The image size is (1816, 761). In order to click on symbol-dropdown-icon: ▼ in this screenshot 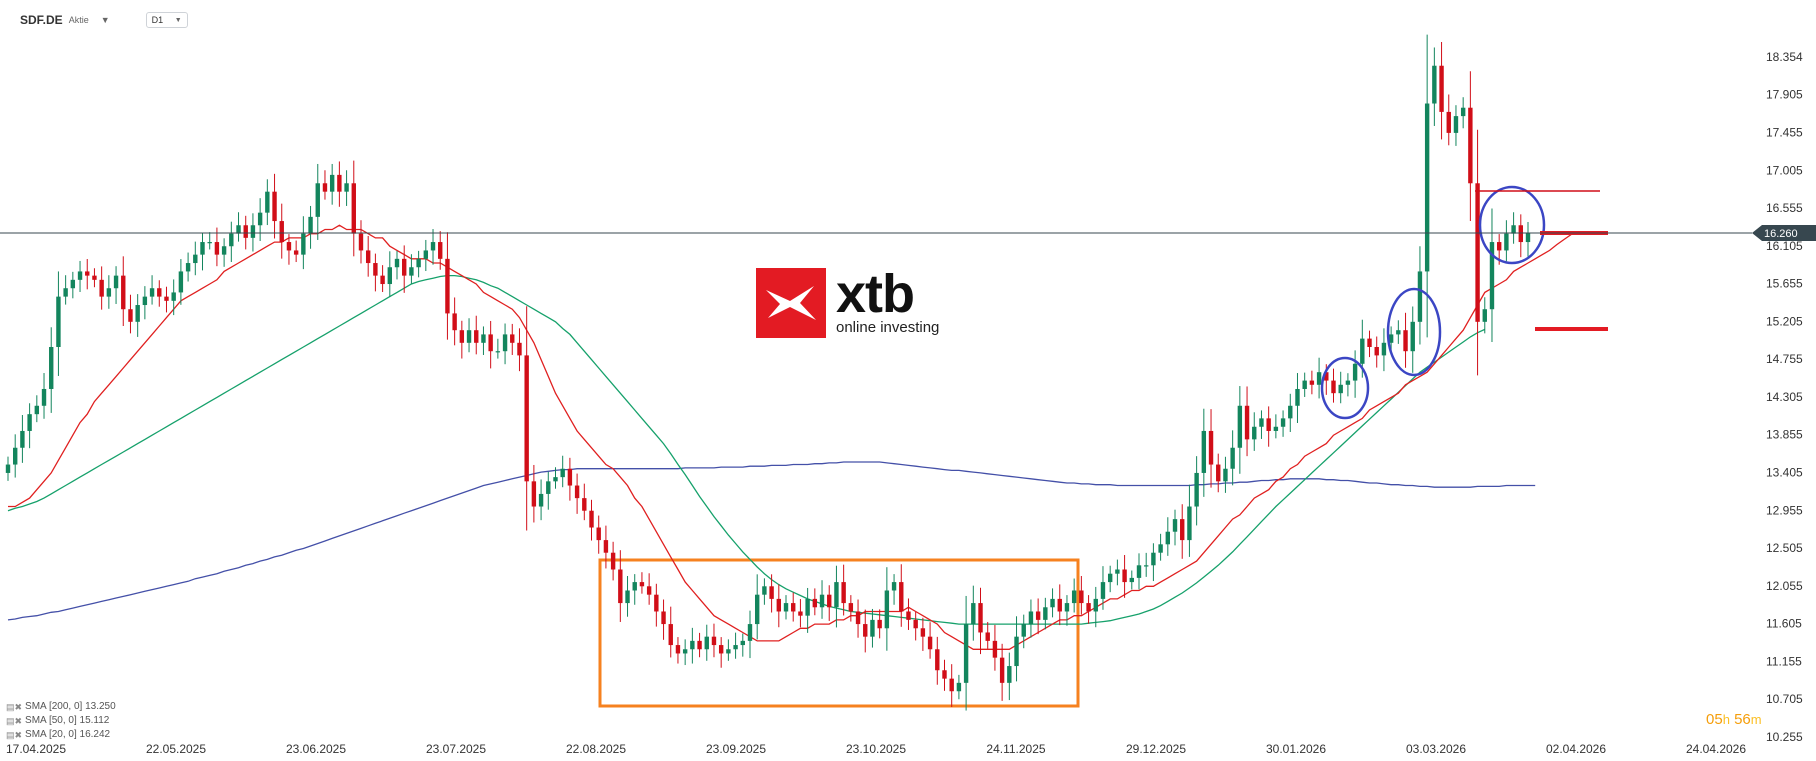, I will do `click(105, 20)`.